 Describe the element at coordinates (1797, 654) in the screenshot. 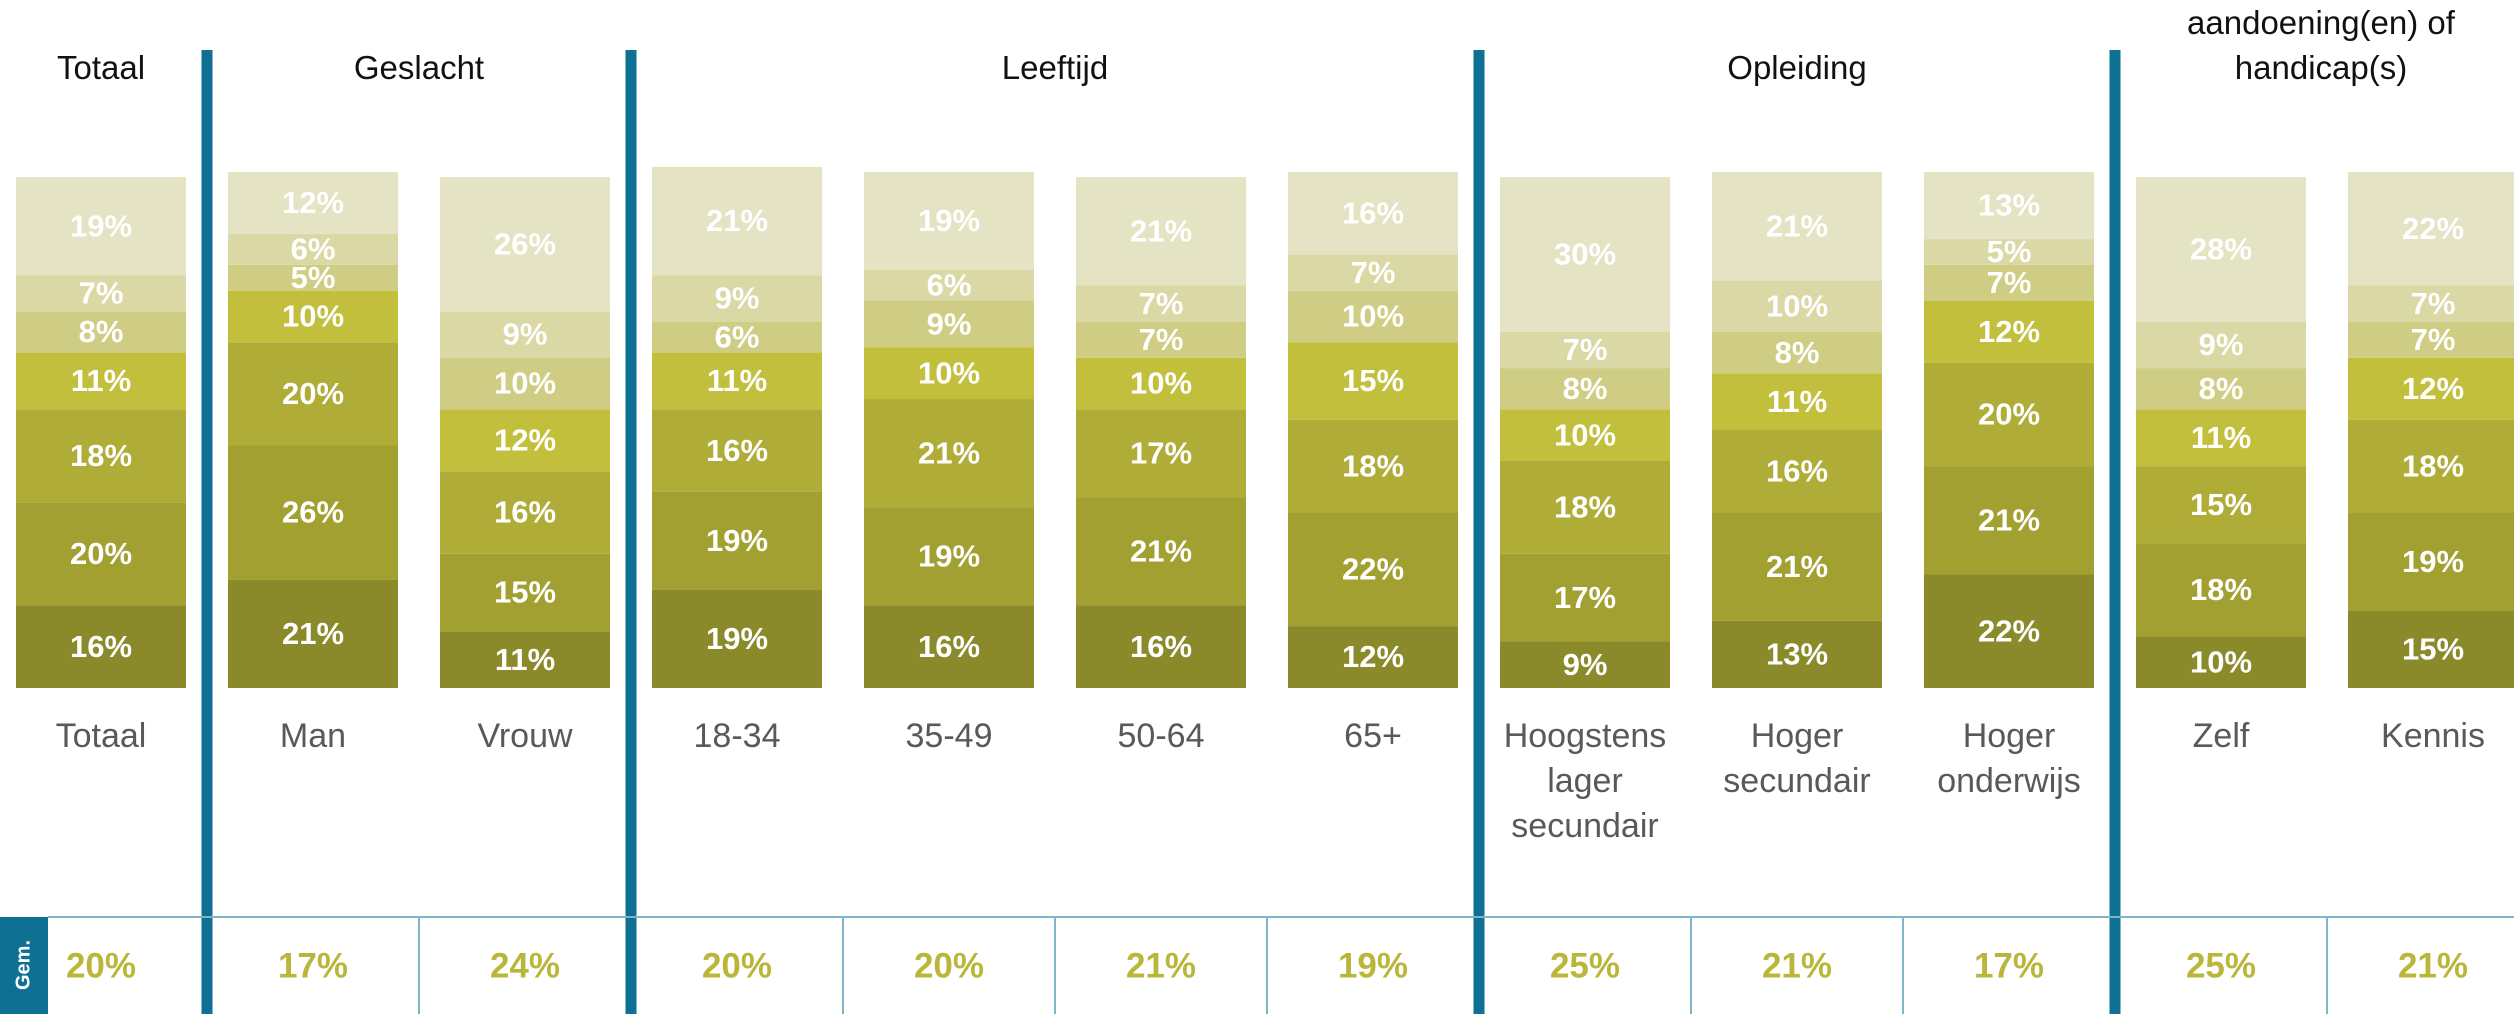

I see `segment-label: 13%` at that location.